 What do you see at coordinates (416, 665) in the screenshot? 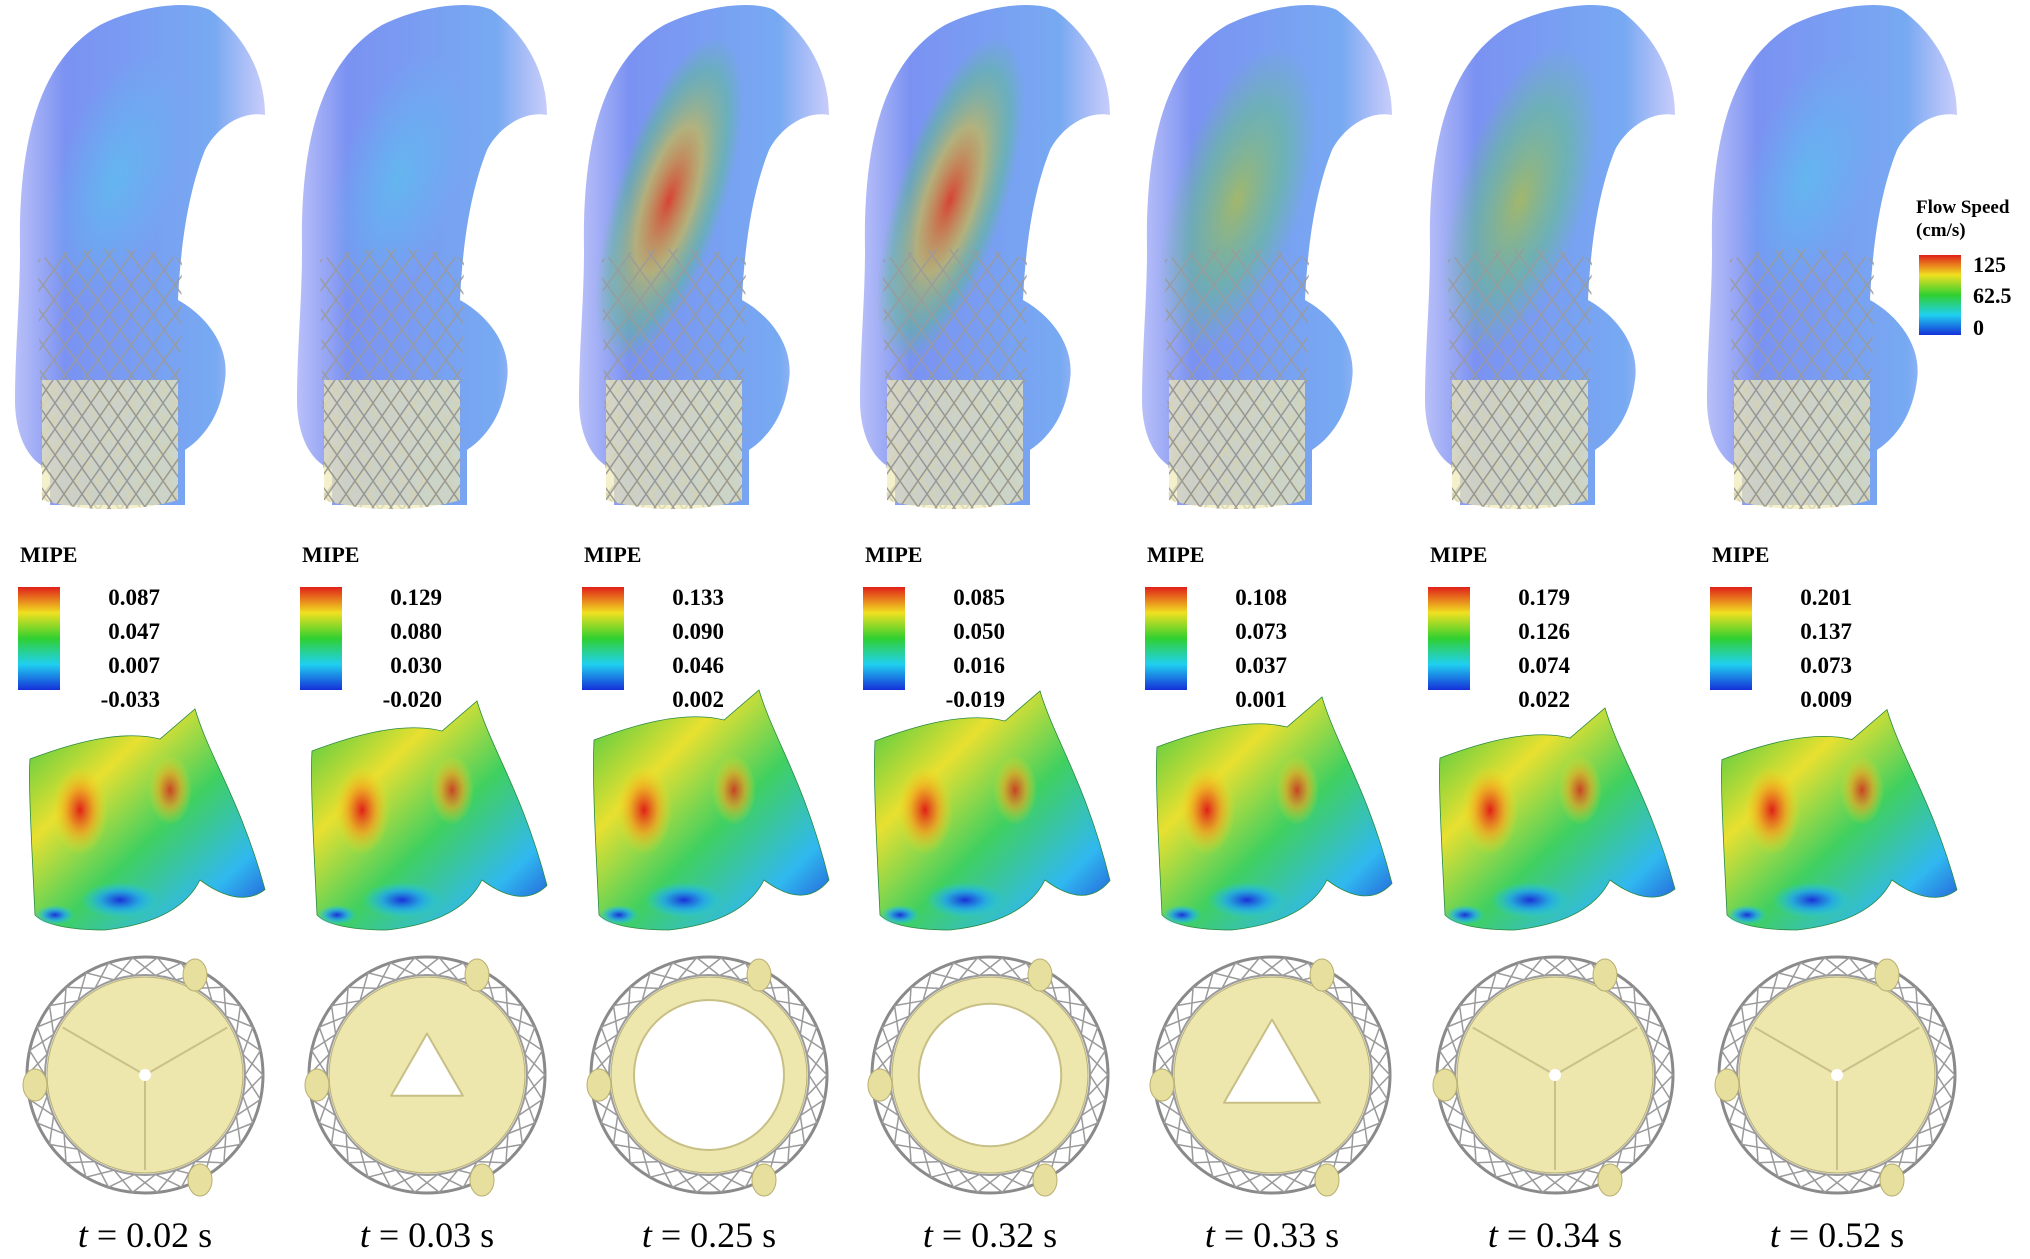
I see `mipe-tick: 0.030` at bounding box center [416, 665].